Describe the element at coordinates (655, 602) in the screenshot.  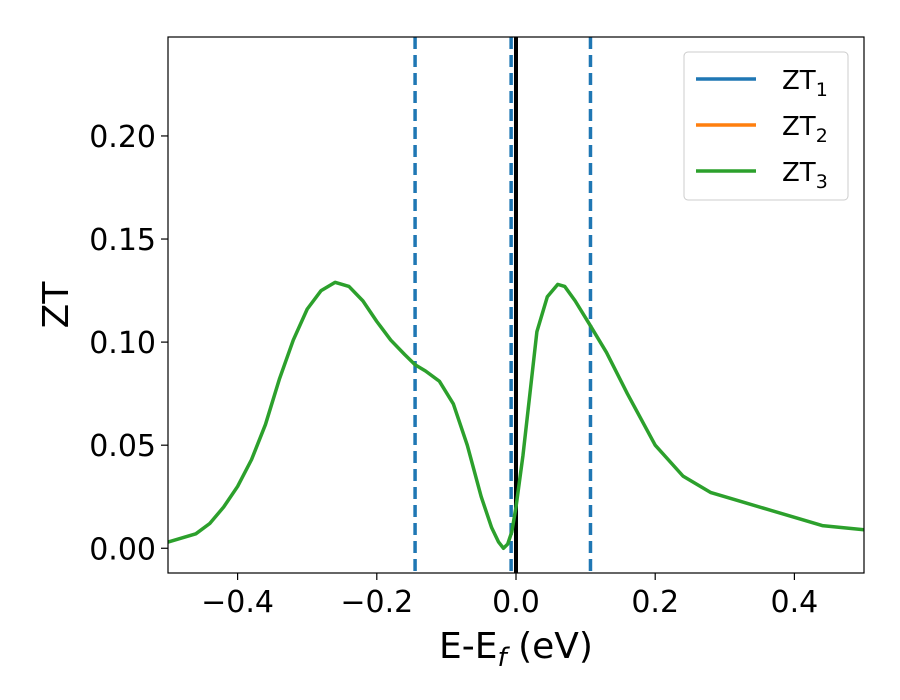
I see `x-tick-label: 0.2` at that location.